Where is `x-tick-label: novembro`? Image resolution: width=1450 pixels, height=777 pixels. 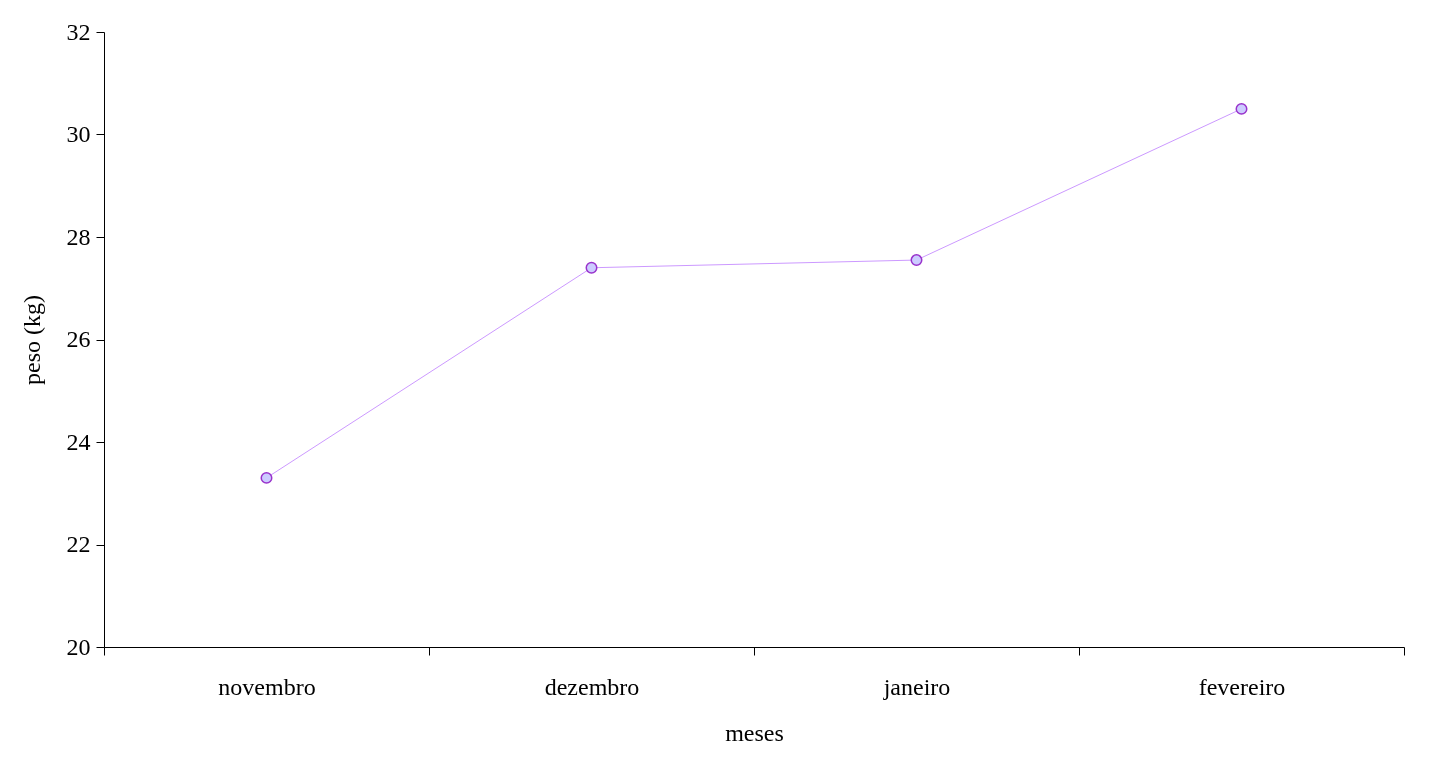
x-tick-label: novembro is located at coordinates (267, 686).